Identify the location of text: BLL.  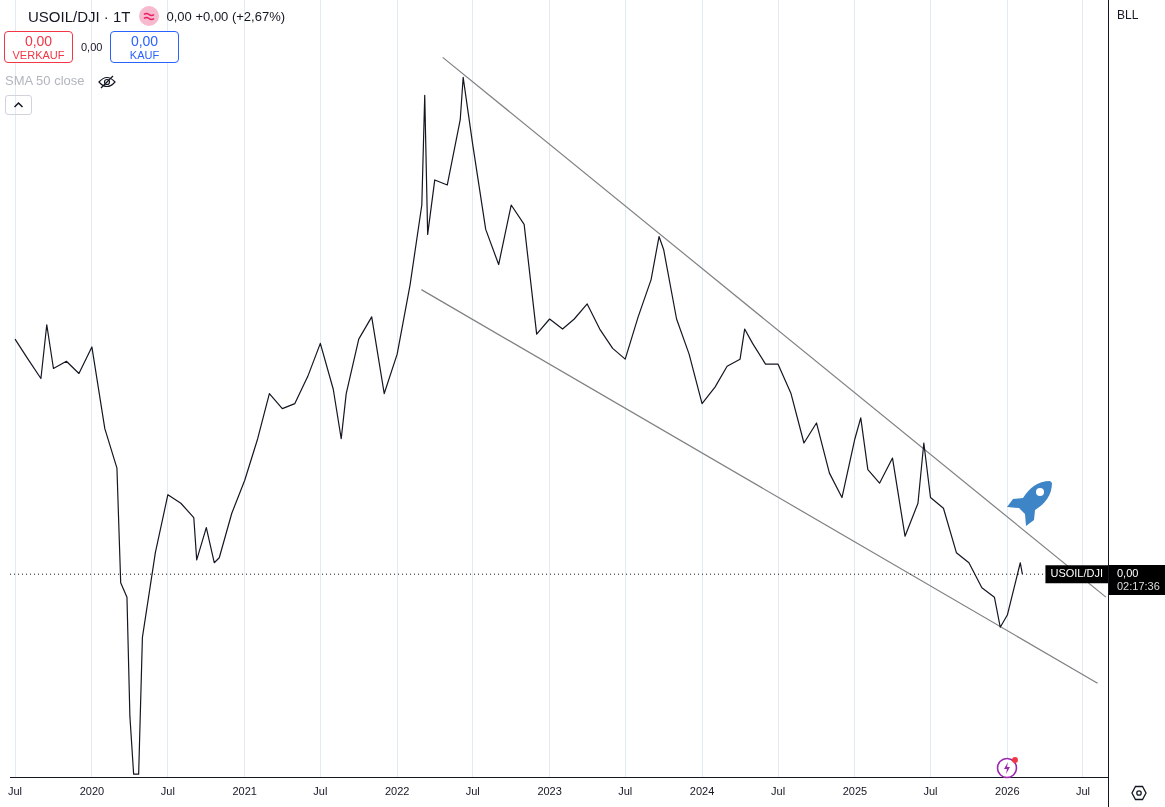
(1128, 15).